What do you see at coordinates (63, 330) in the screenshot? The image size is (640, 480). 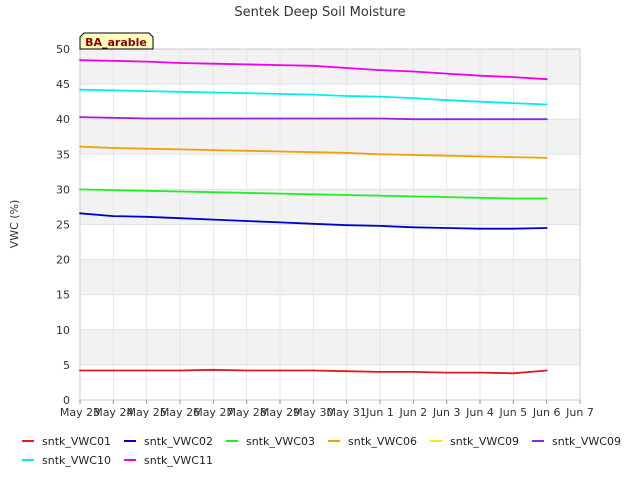 I see `y-tick-label: 10` at bounding box center [63, 330].